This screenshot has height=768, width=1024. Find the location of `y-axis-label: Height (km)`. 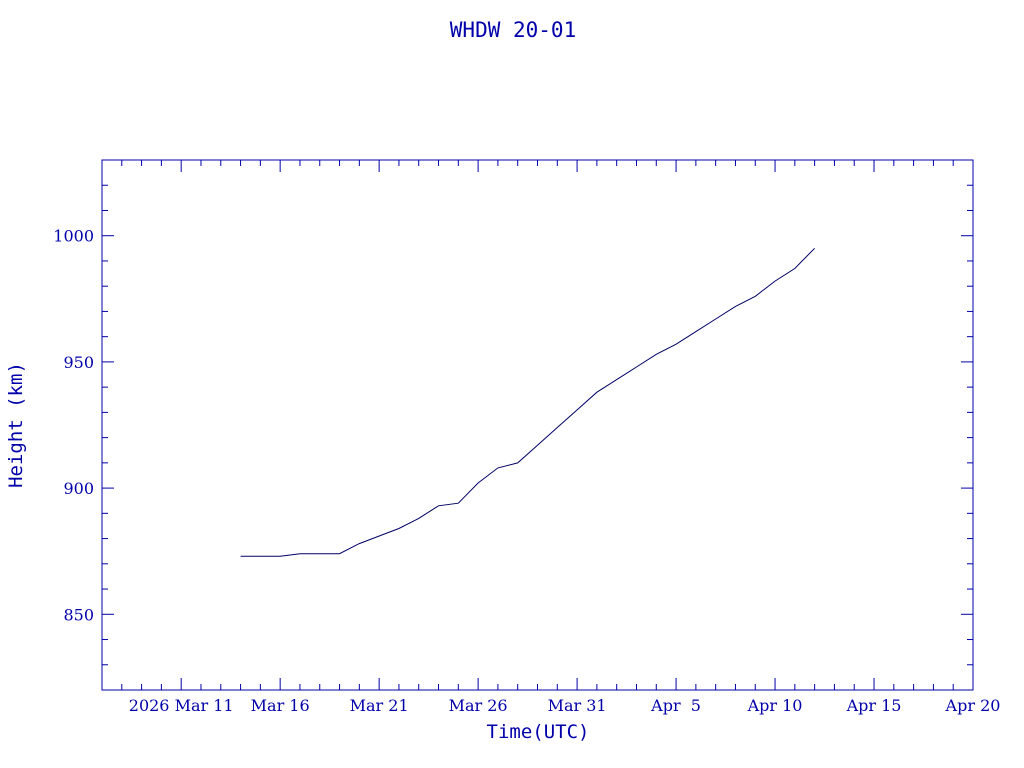

y-axis-label: Height (km) is located at coordinates (16, 425).